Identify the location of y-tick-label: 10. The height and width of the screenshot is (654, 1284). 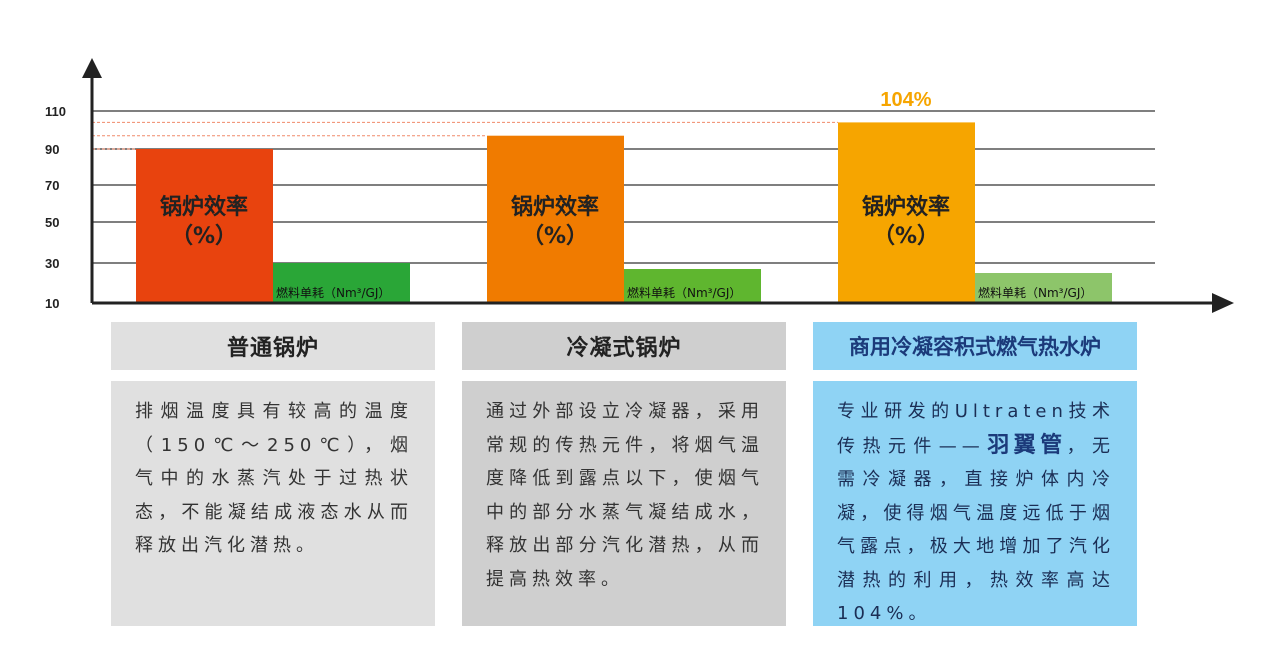
(52, 303).